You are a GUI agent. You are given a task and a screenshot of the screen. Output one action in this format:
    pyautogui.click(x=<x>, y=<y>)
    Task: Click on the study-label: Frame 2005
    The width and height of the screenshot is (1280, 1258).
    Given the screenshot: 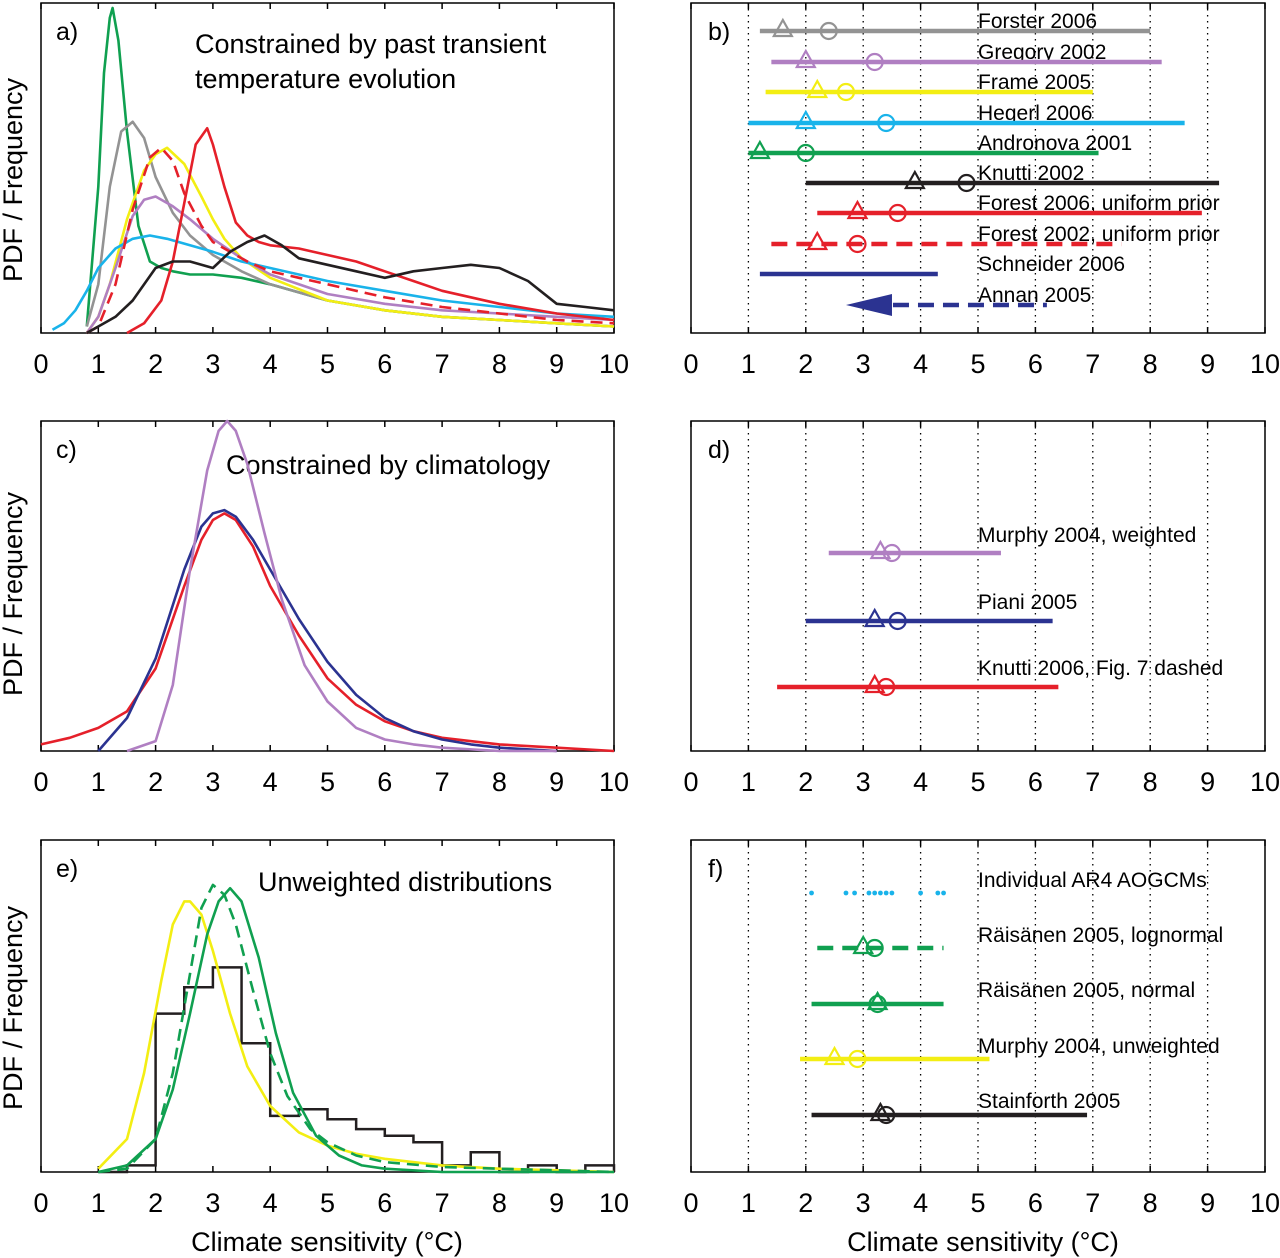 What is the action you would take?
    pyautogui.click(x=1034, y=82)
    